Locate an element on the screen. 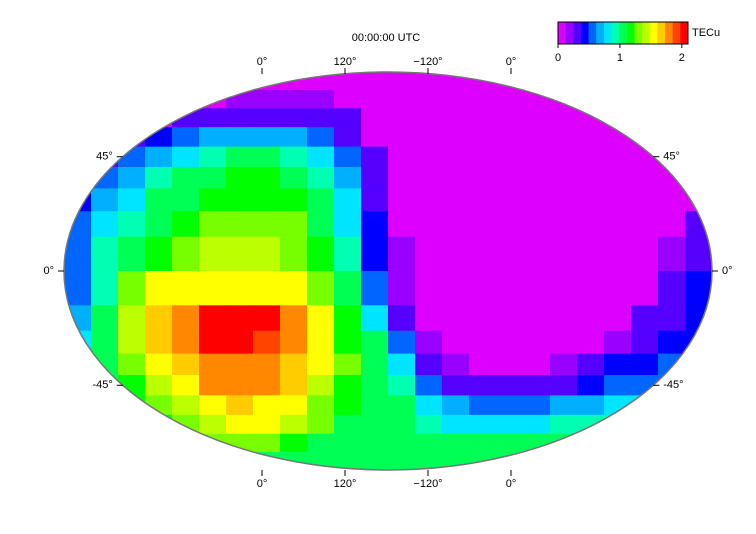  colorbar-frame is located at coordinates (623, 33).